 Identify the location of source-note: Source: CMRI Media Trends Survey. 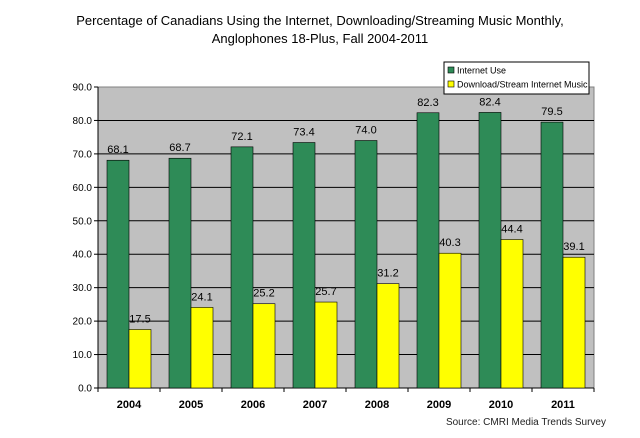
(525, 422).